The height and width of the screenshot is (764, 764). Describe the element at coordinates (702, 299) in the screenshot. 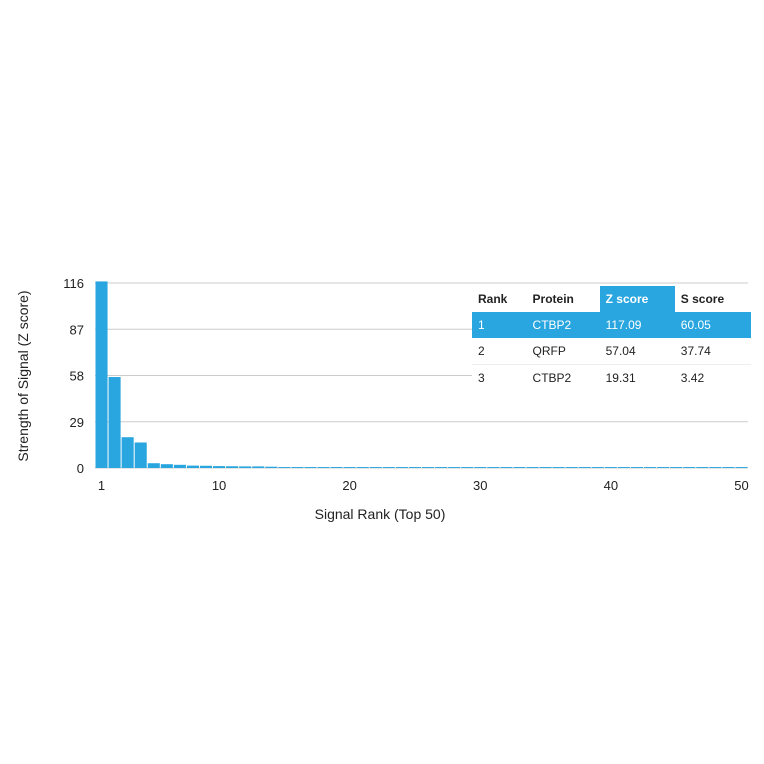

I see `header-s-score: S score` at that location.